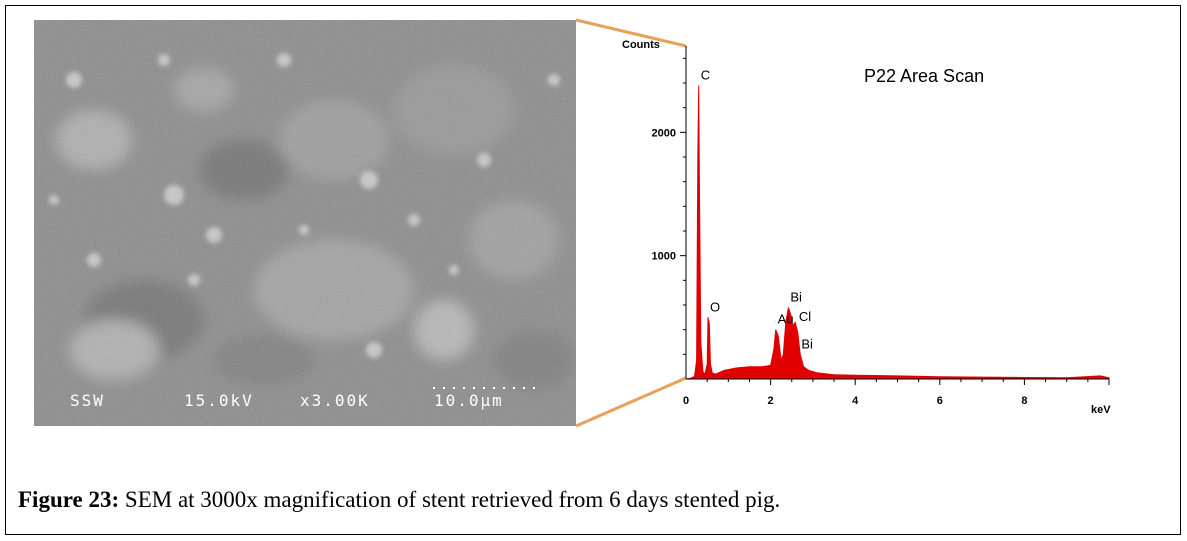 The width and height of the screenshot is (1187, 541). I want to click on sem-magnification-text: x3.00K, so click(335, 400).